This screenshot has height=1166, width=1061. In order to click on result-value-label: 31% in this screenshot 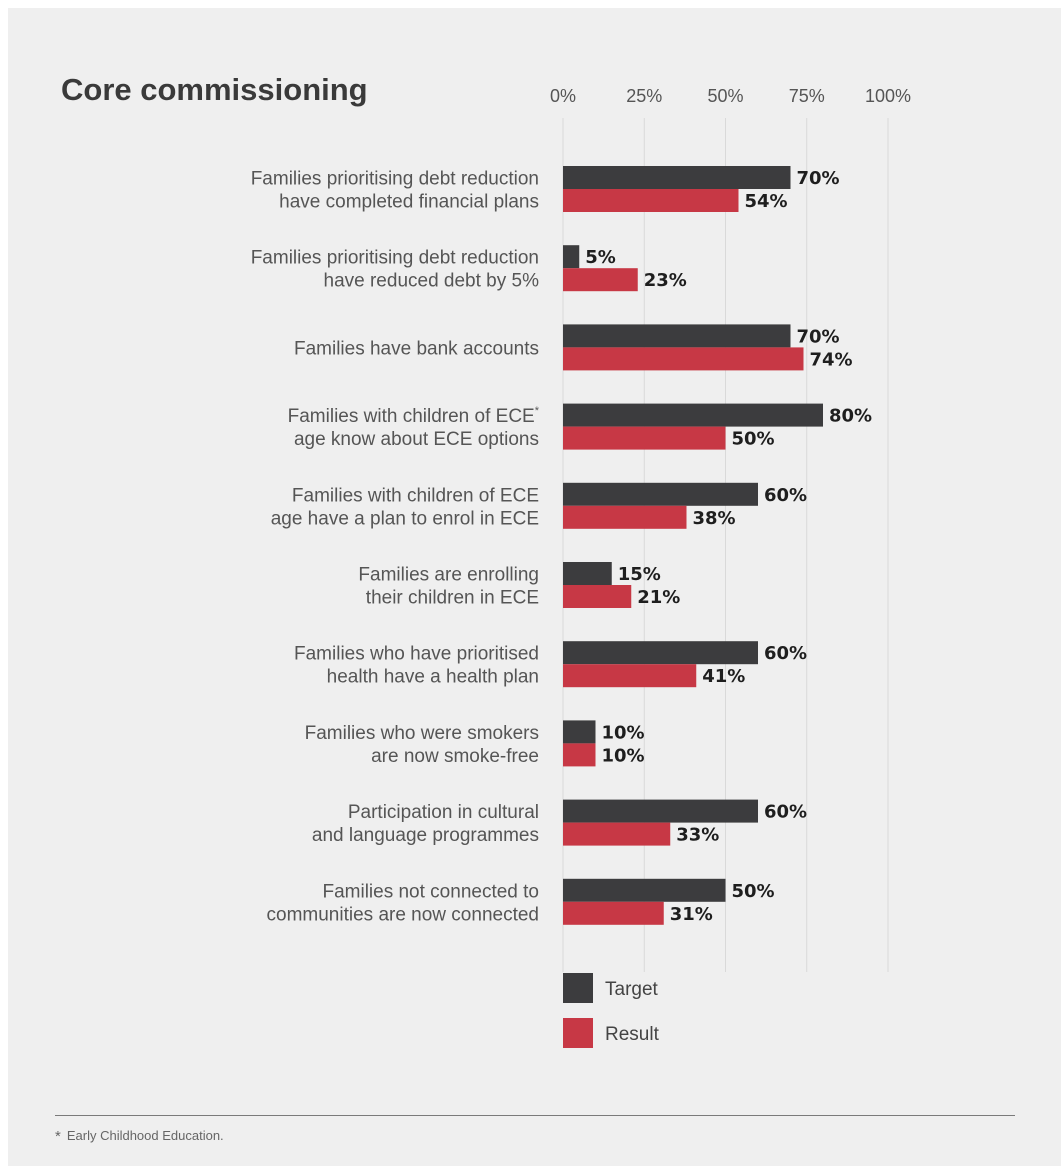, I will do `click(691, 914)`.